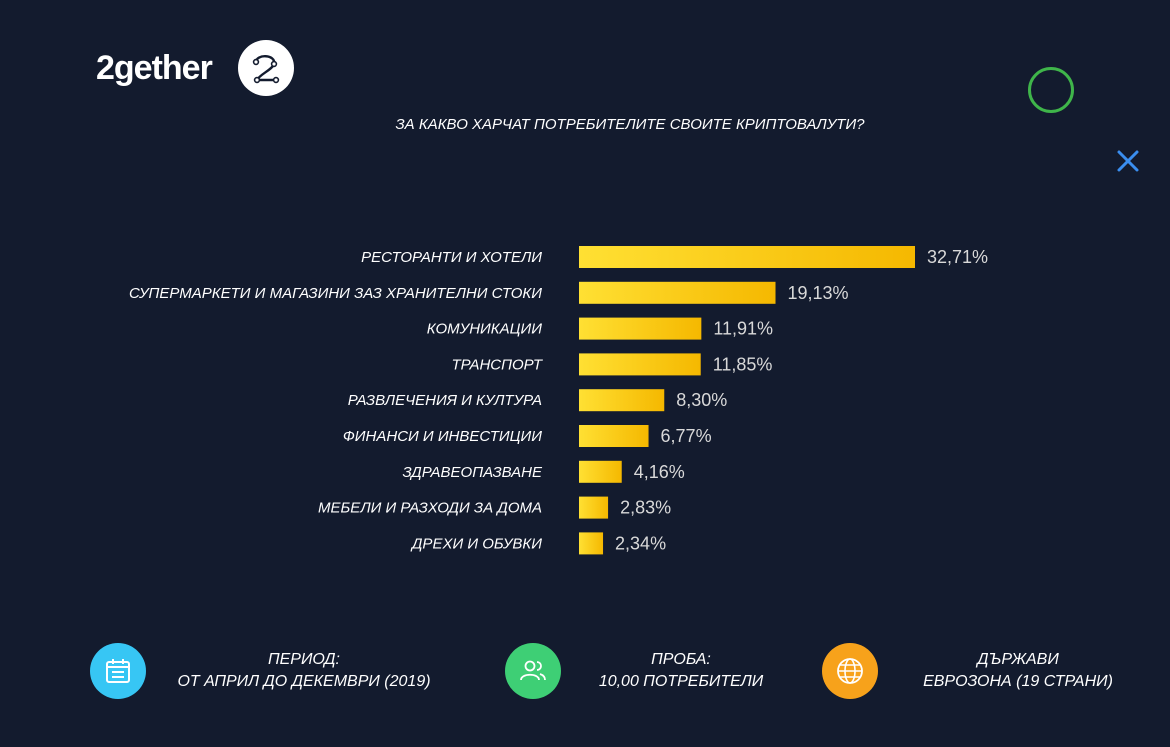  Describe the element at coordinates (681, 681) in the screenshot. I see `sample-value: 10,00 ПОТРЕБИТЕЛИ` at that location.